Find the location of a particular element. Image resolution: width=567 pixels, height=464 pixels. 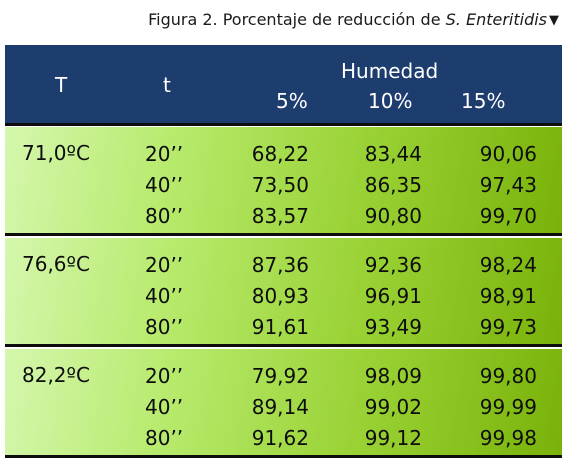

table-row: 20’’ 68,22 83,44 90,06 is located at coordinates (283, 154).